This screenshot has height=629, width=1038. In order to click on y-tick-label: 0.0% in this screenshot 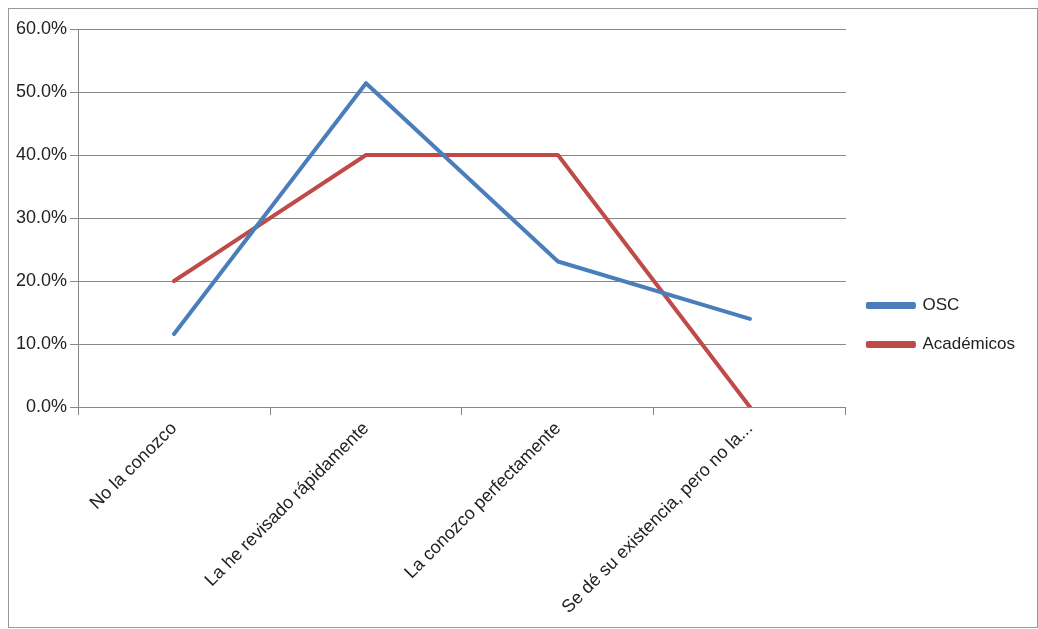, I will do `click(47, 406)`.